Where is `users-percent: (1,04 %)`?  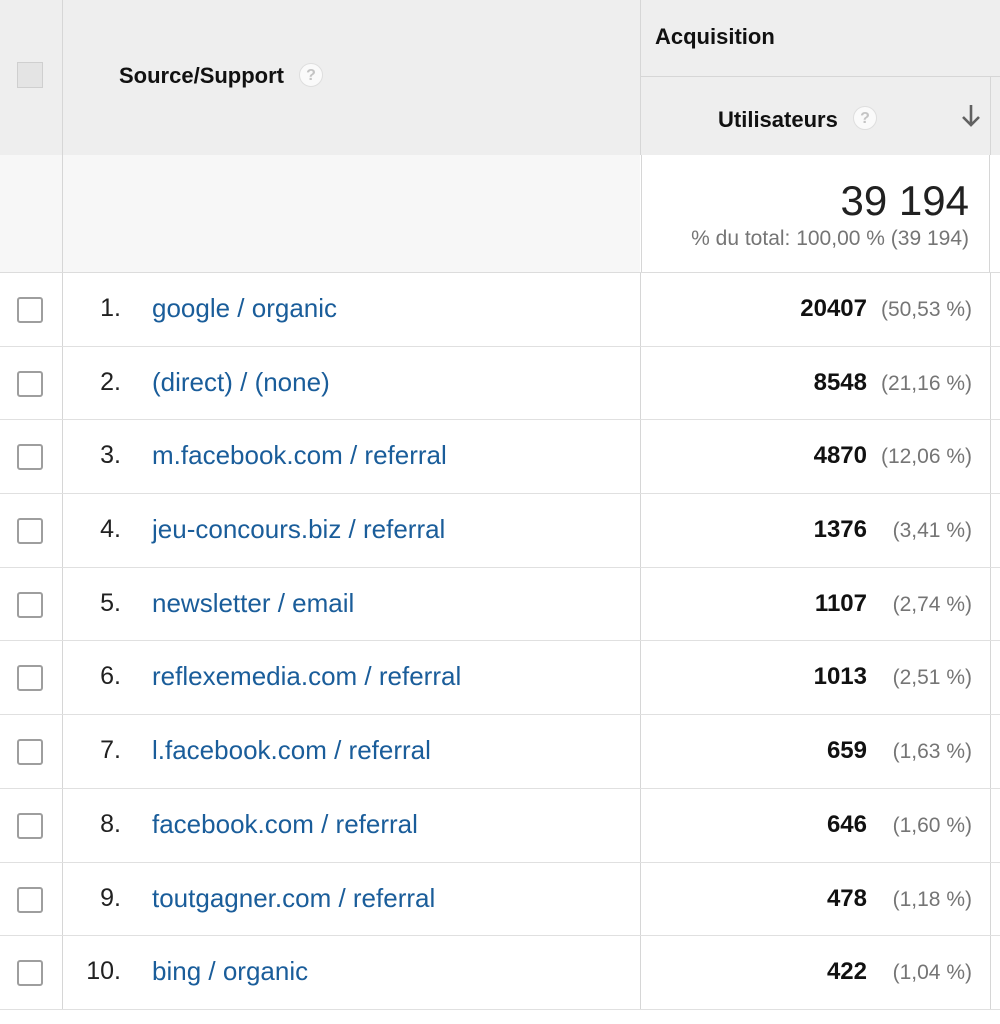
users-percent: (1,04 %) is located at coordinates (932, 973).